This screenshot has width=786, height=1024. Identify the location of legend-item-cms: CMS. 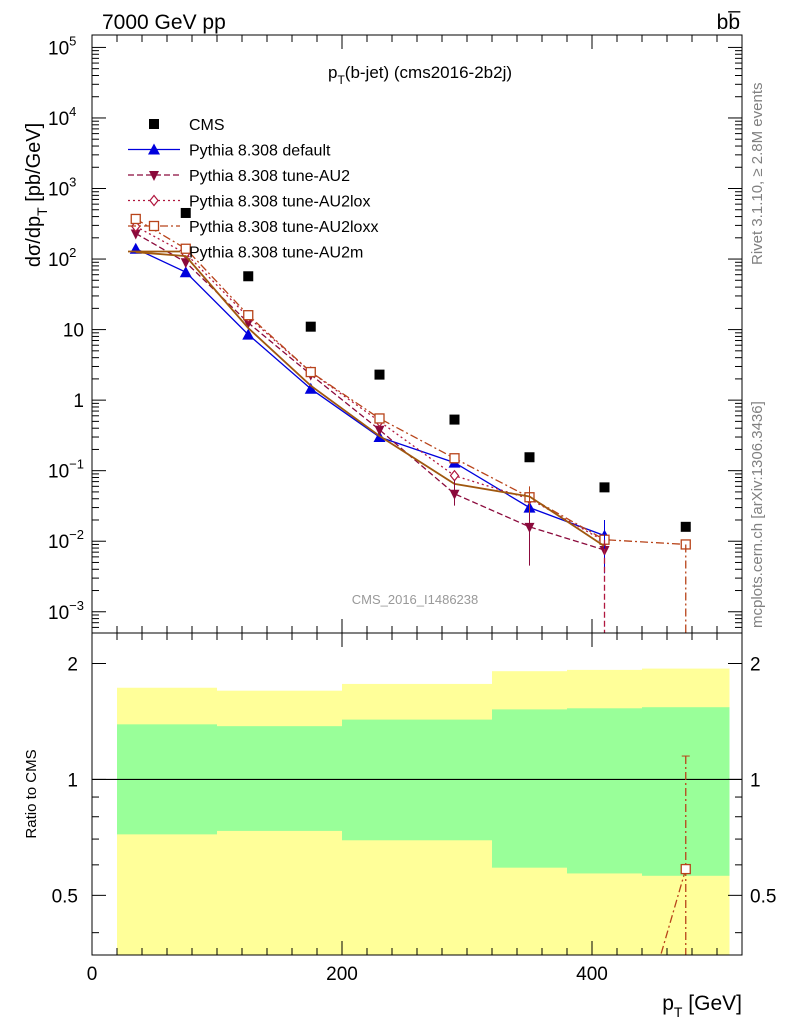
(187, 125).